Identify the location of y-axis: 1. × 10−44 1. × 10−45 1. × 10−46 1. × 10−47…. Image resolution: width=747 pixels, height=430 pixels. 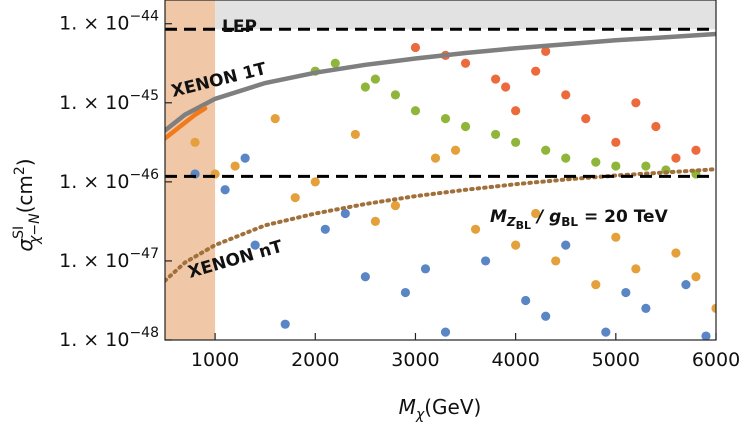
(115, 180).